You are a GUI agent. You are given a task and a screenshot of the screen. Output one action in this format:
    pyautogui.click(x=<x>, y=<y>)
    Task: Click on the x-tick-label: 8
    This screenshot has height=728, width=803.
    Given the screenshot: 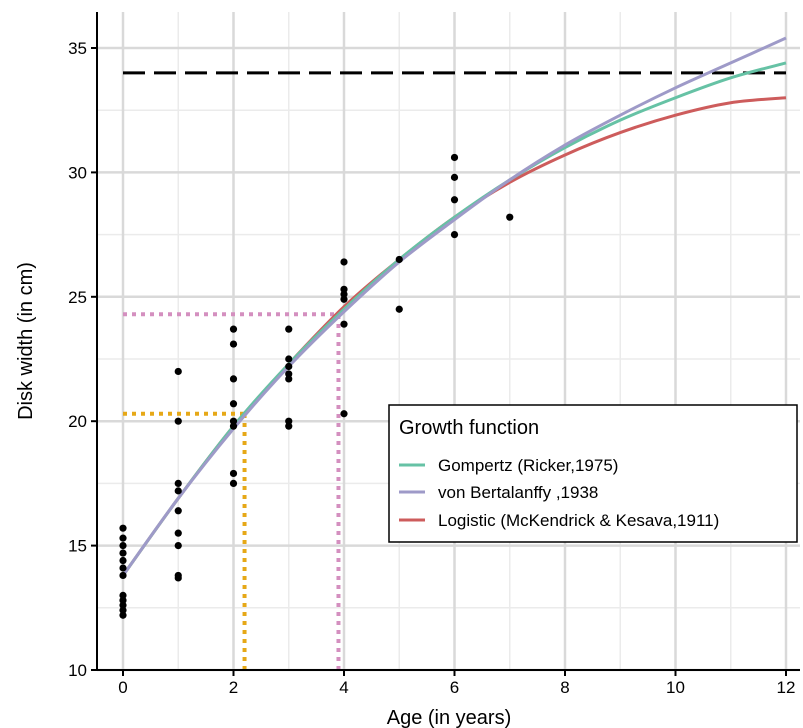 What is the action you would take?
    pyautogui.click(x=564, y=687)
    